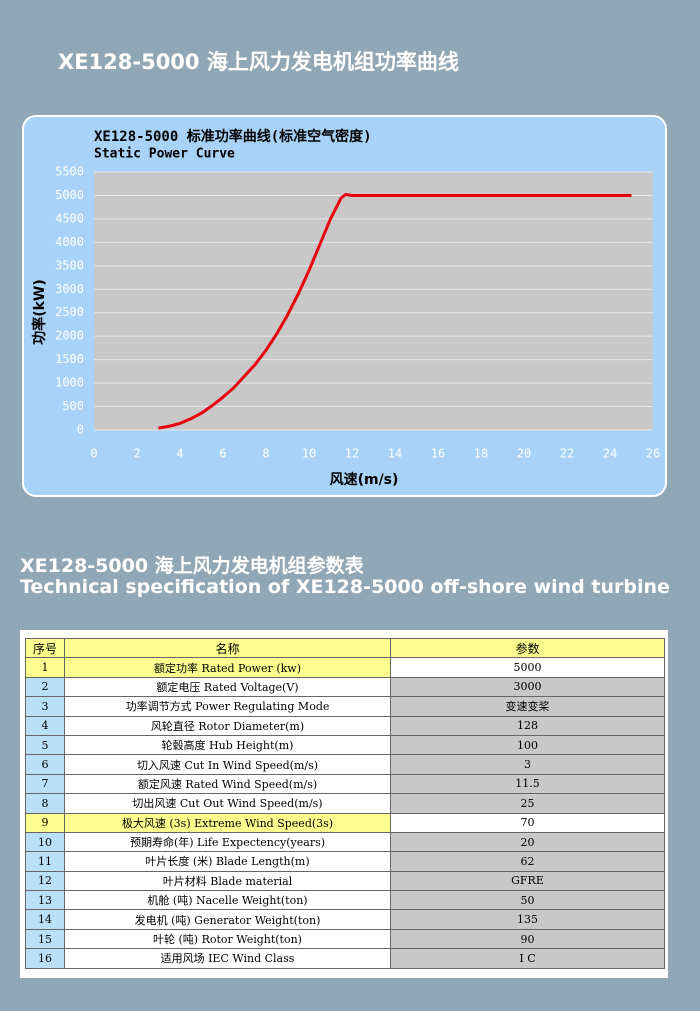 This screenshot has width=700, height=1011. I want to click on table-cell: 叶片材料 Blade material, so click(227, 881).